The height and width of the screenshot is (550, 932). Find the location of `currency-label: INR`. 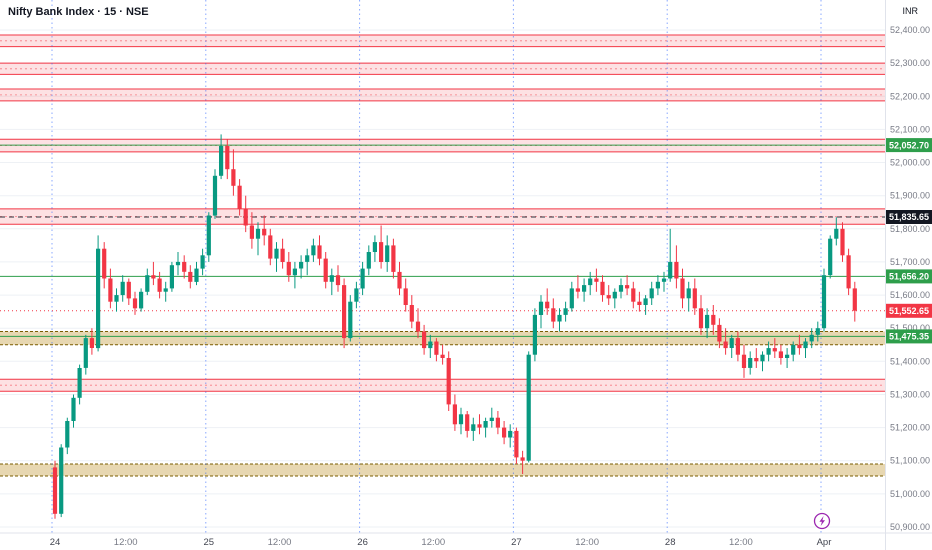

currency-label: INR is located at coordinates (910, 11).